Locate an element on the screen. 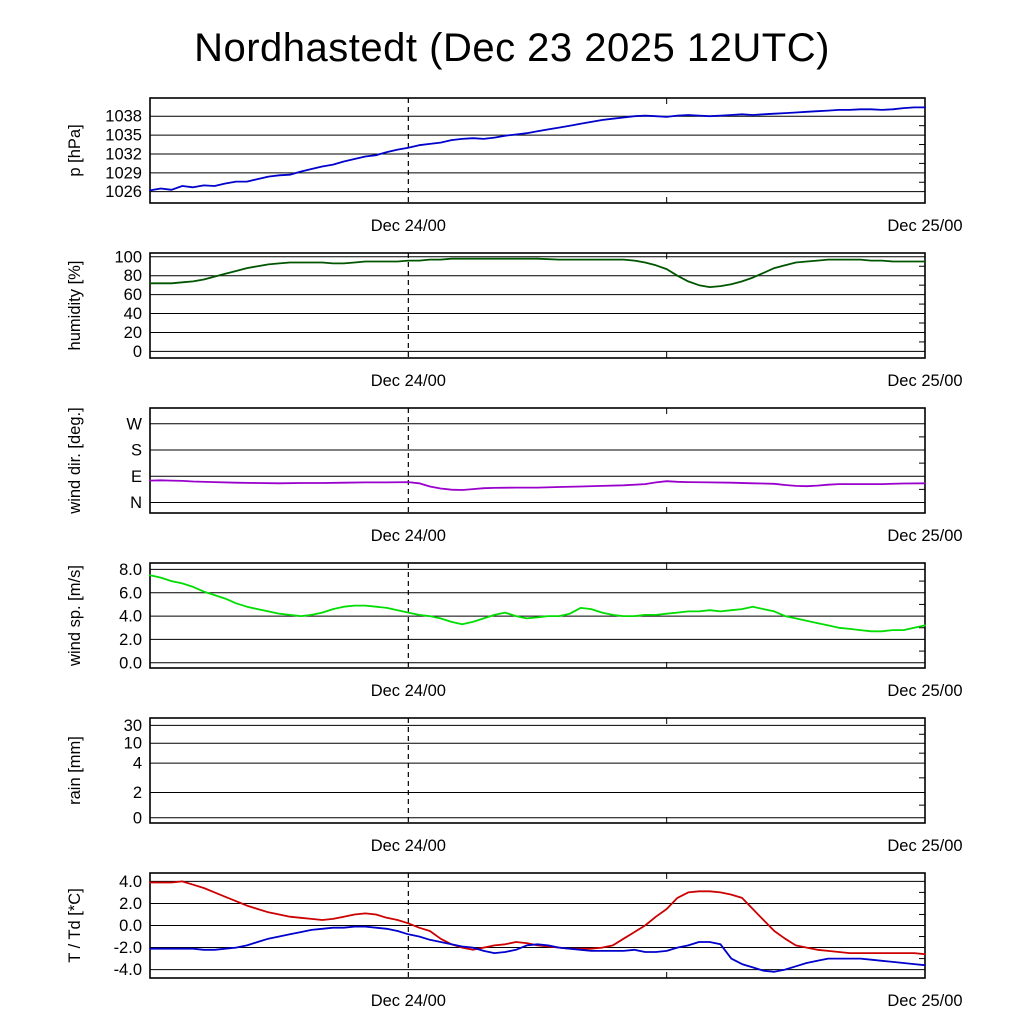 The height and width of the screenshot is (1024, 1024). y-tick-label: 4 is located at coordinates (137, 764).